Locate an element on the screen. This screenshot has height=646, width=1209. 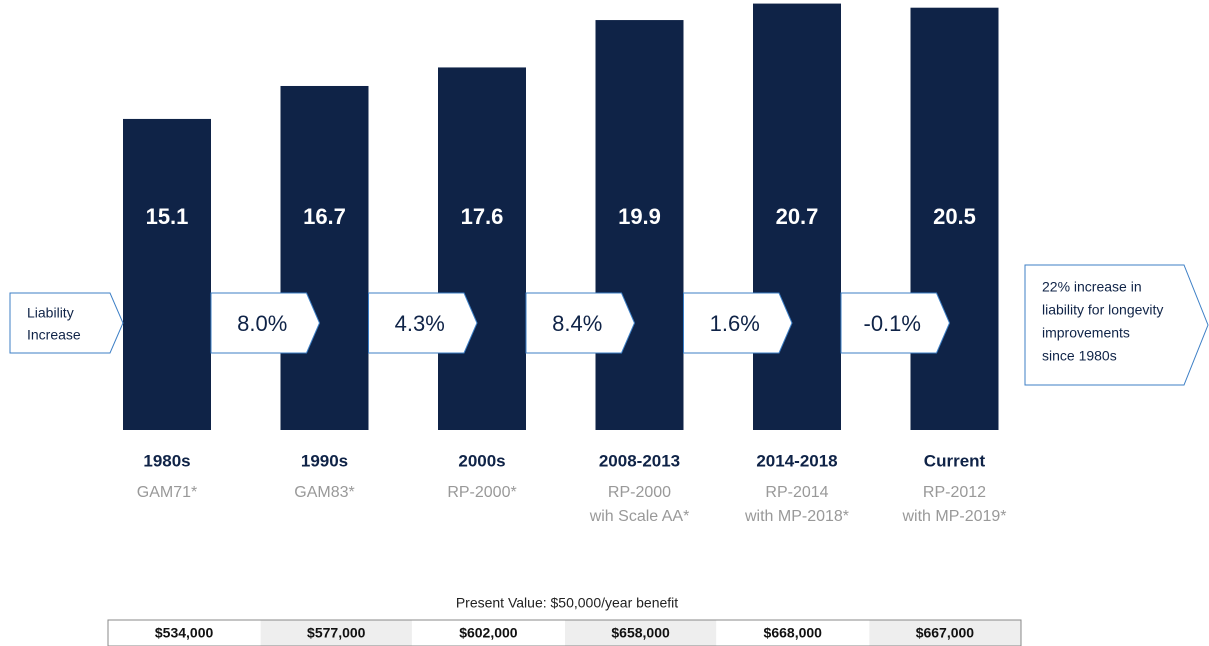
category-label: 1990s is located at coordinates (324, 460).